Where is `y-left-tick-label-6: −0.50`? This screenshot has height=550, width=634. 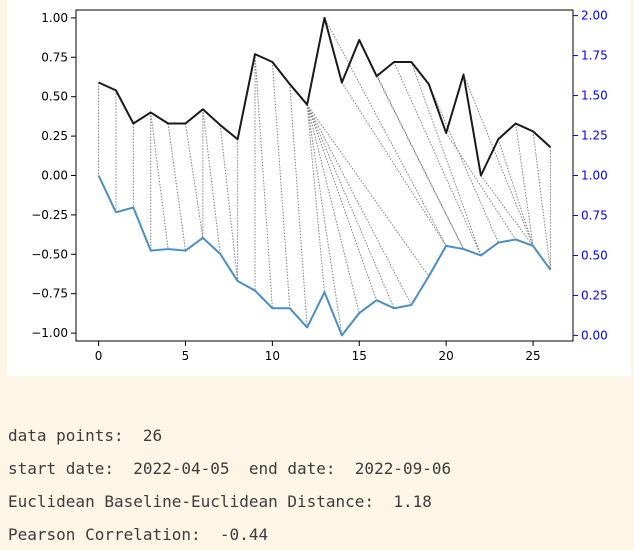 y-left-tick-label-6: −0.50 is located at coordinates (49, 254).